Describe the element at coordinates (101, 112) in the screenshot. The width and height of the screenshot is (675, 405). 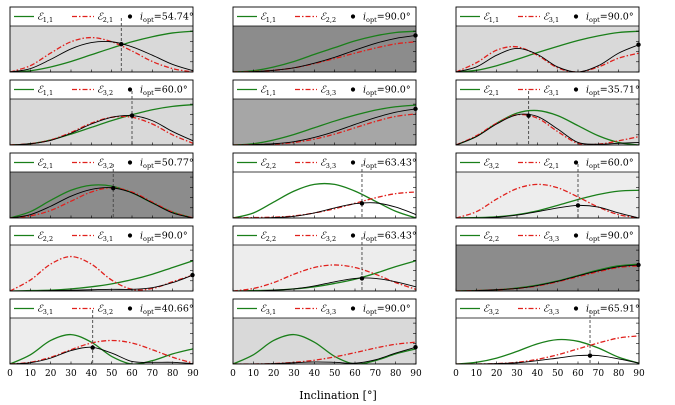
I see `panel-1-0: ℰ1,1 ℰ3,2 iopt=60.0°` at that location.